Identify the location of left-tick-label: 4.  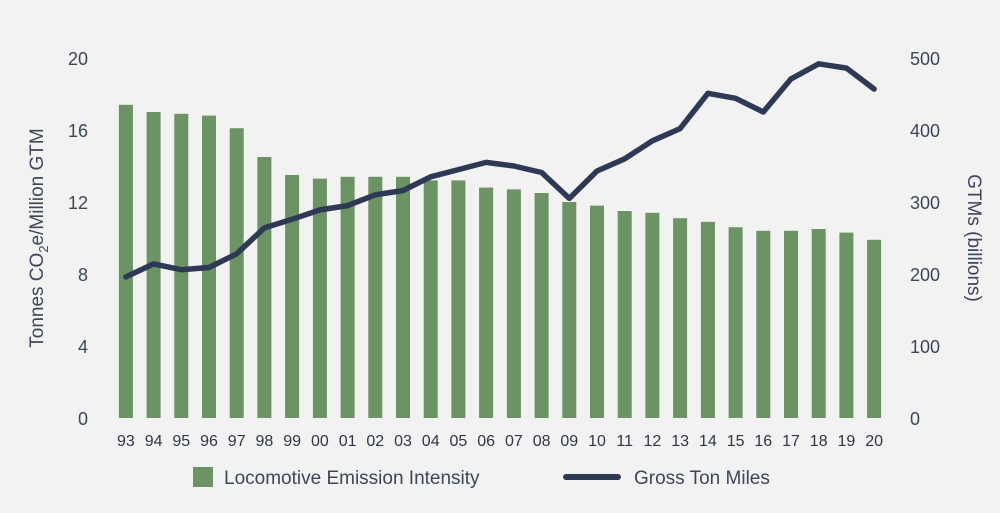
(83, 347).